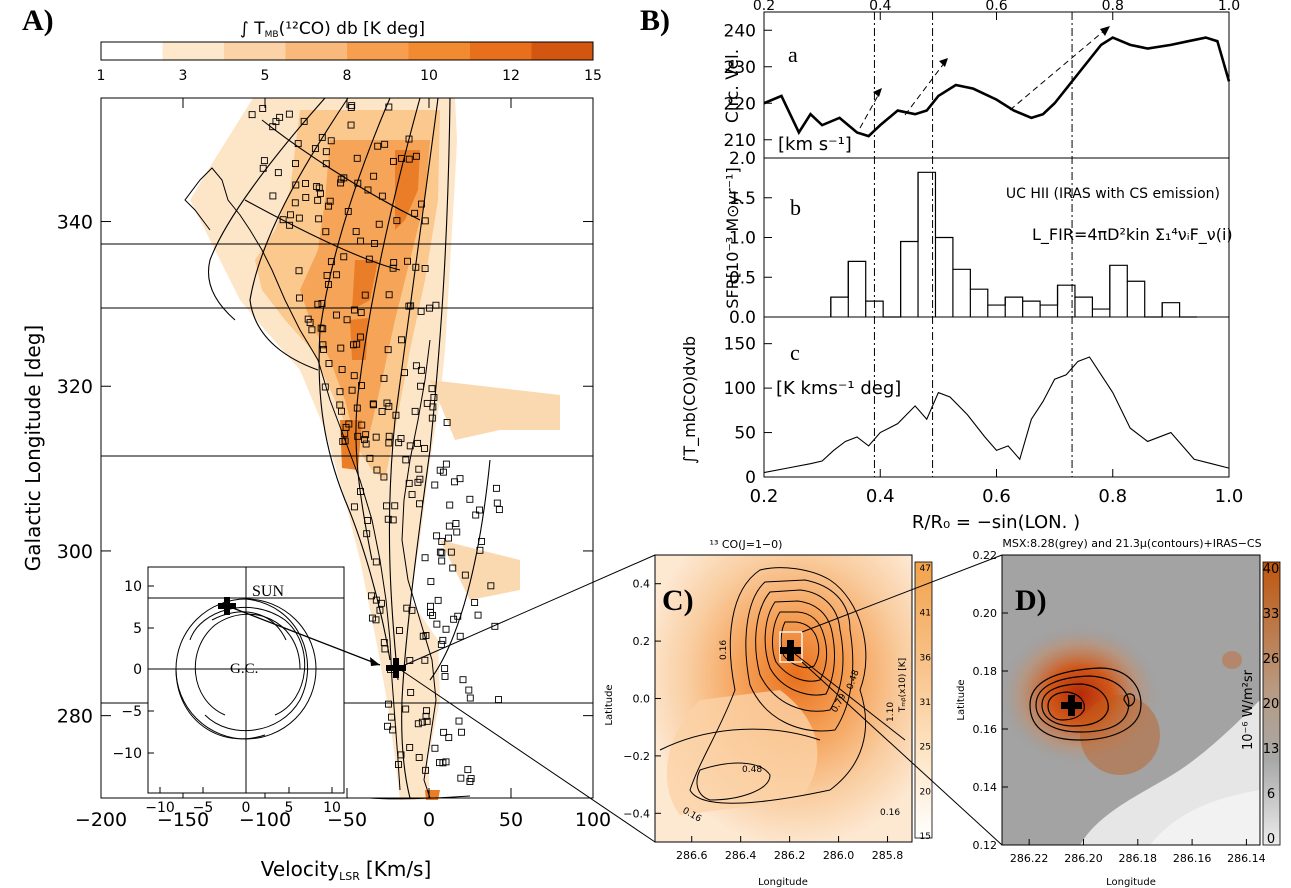 The image size is (1291, 888). What do you see at coordinates (732, 237) in the screenshot?
I see `panel-b-b-ylabel: SFR[10⁻³ M⊙yr⁻¹]` at bounding box center [732, 237].